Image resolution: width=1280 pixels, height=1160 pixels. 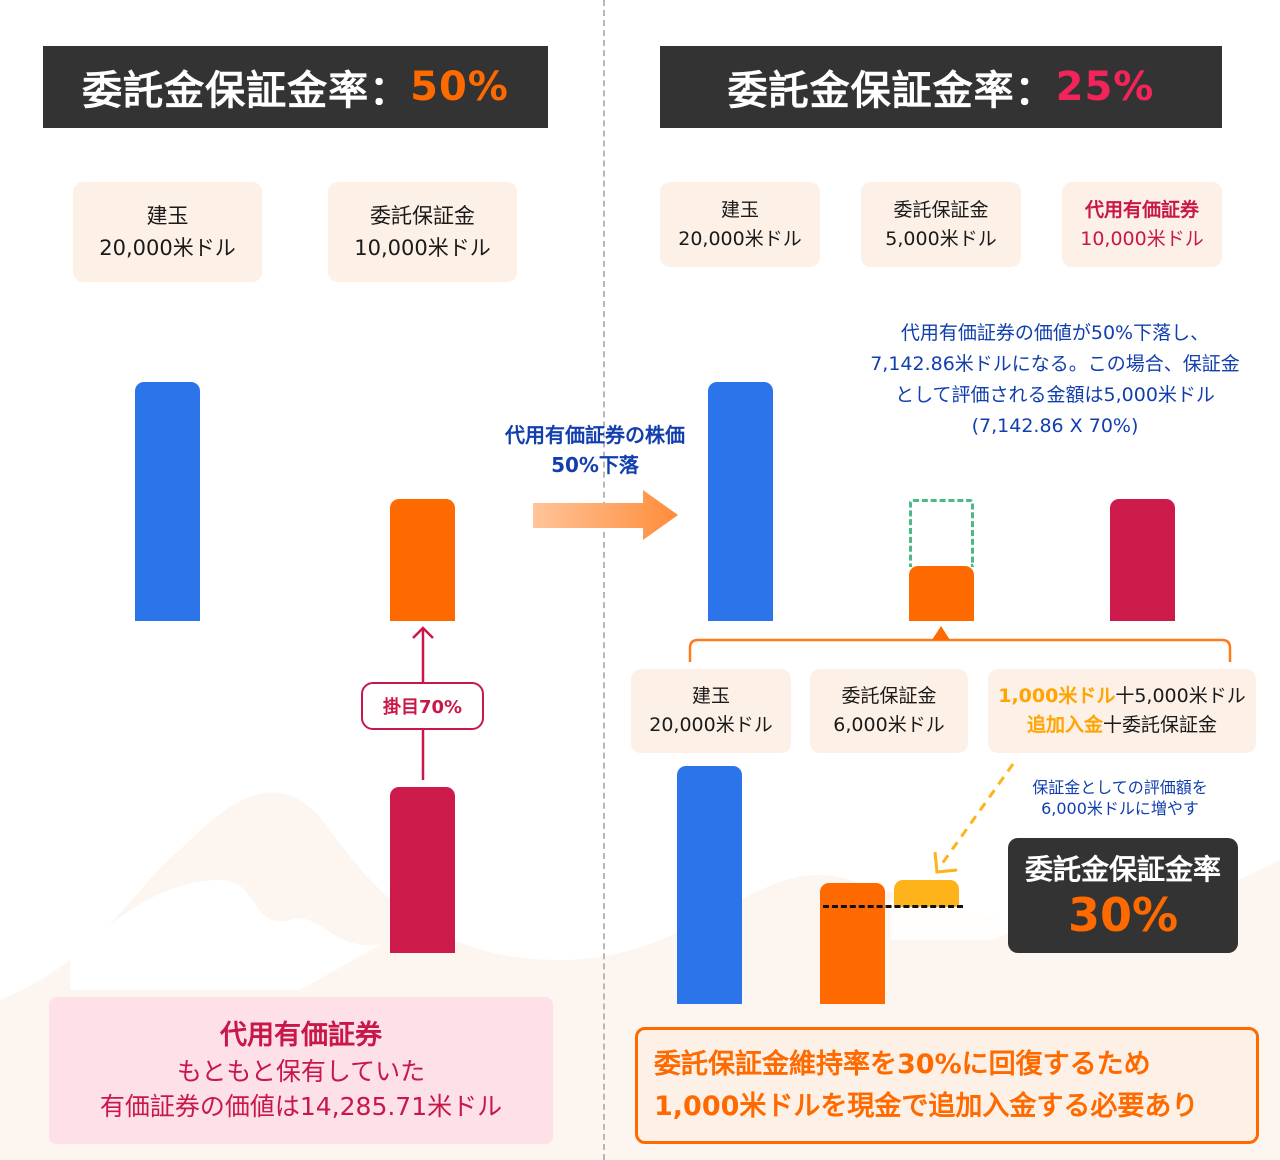 I want to click on left-title-value: 50%, so click(x=459, y=87).